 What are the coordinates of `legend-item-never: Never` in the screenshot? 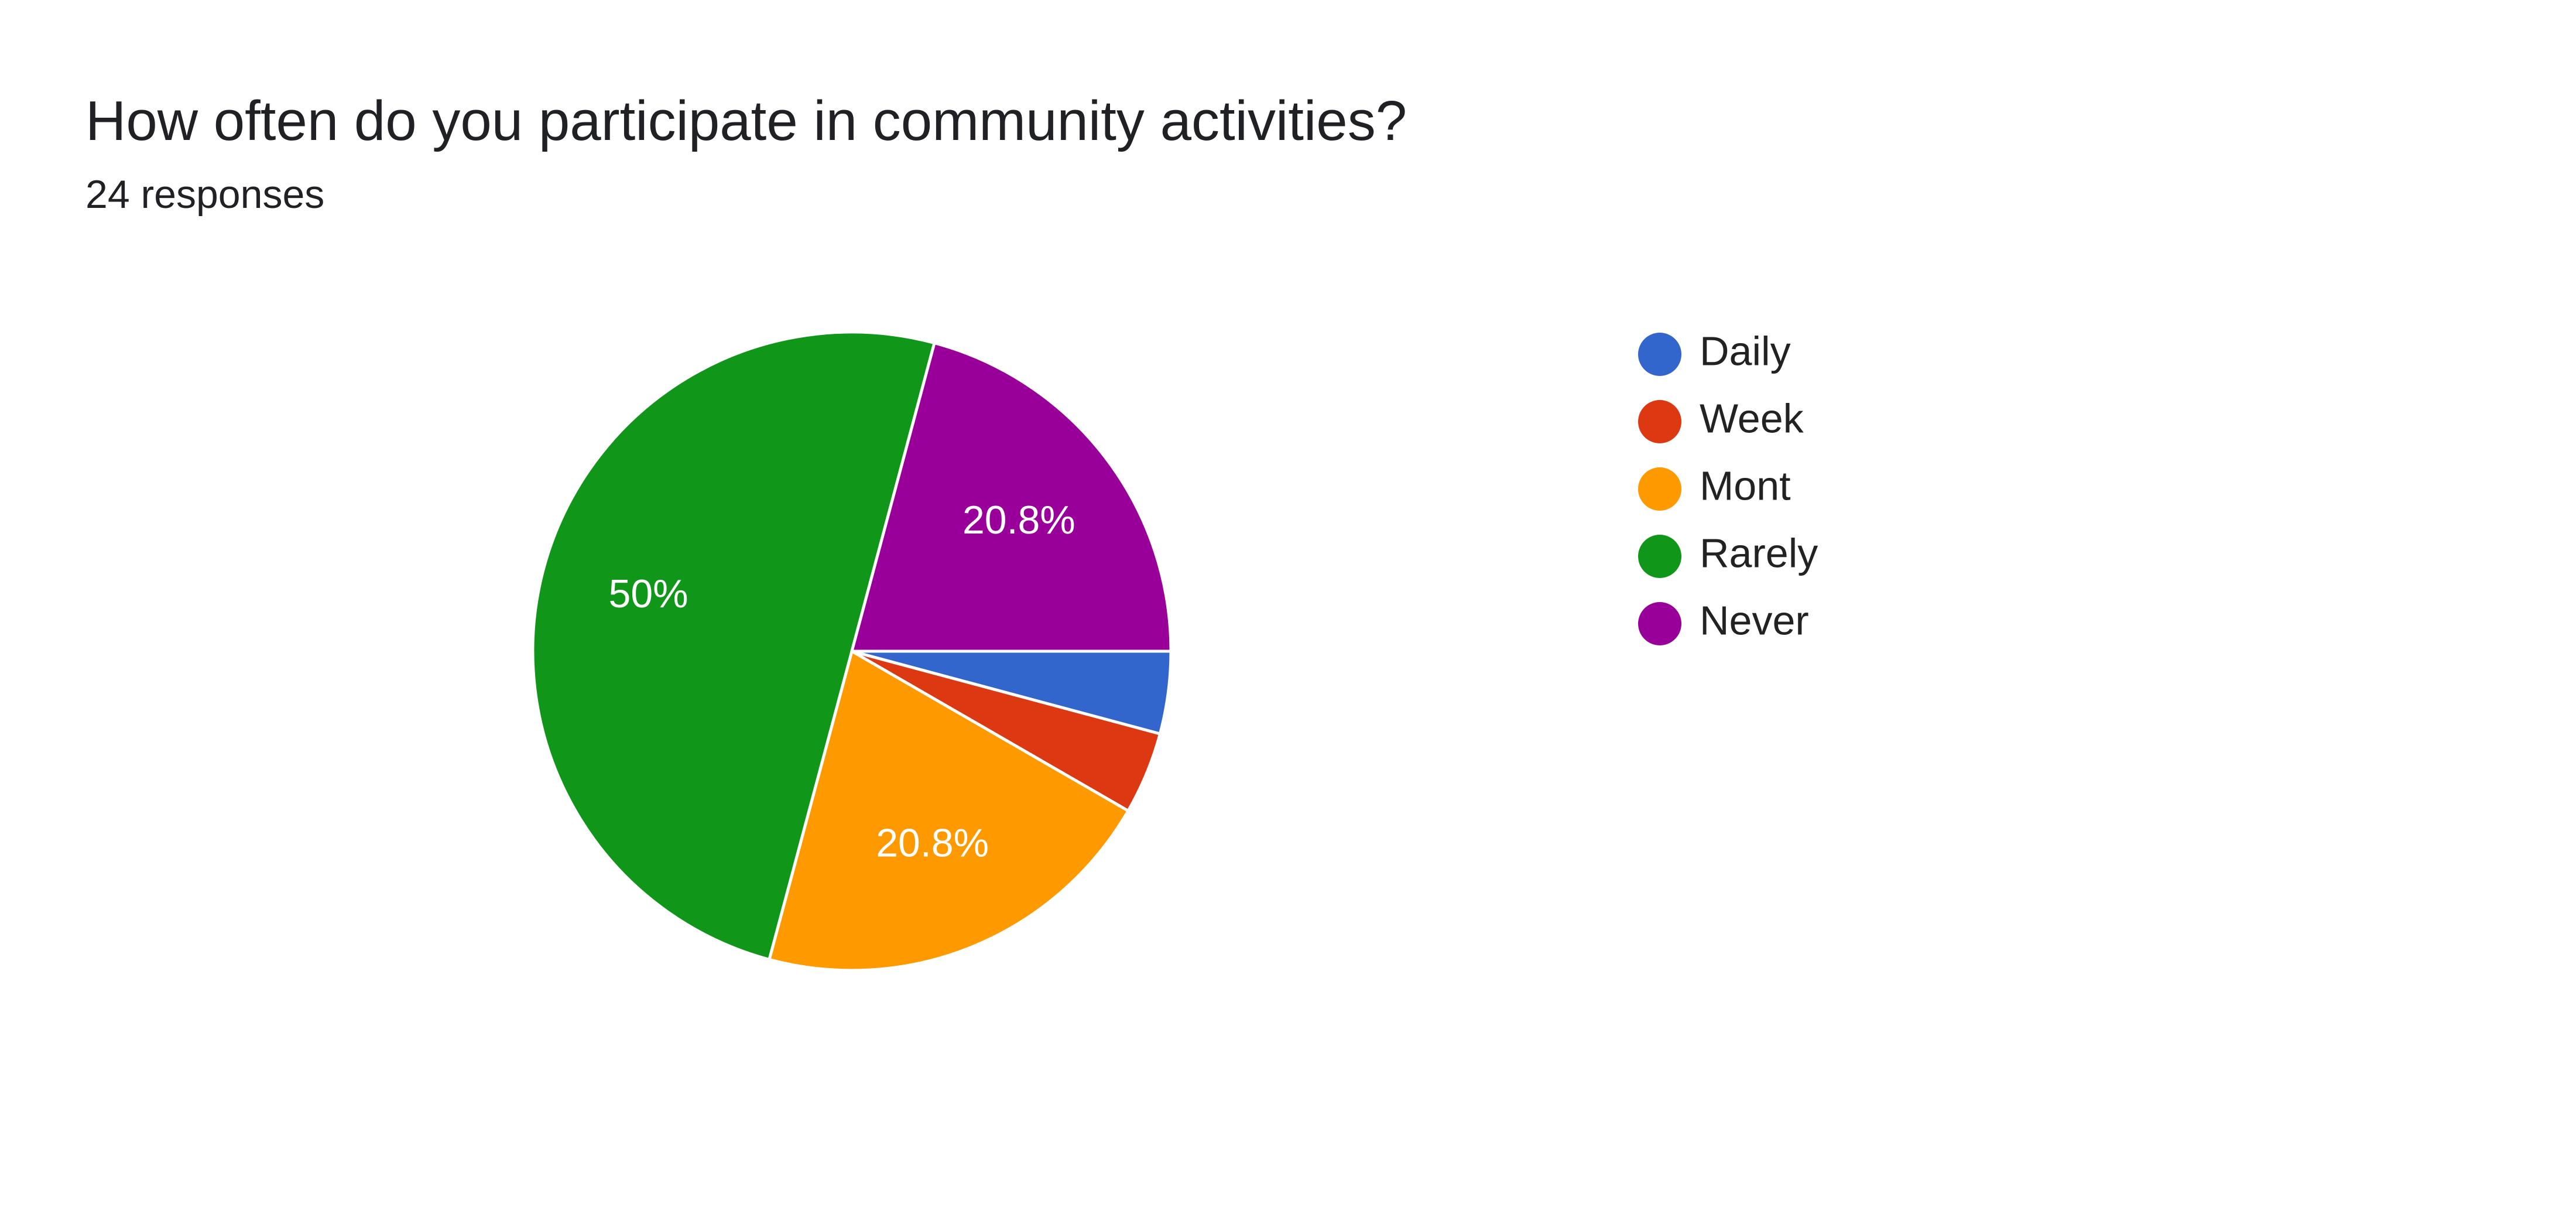 It's located at (1723, 621).